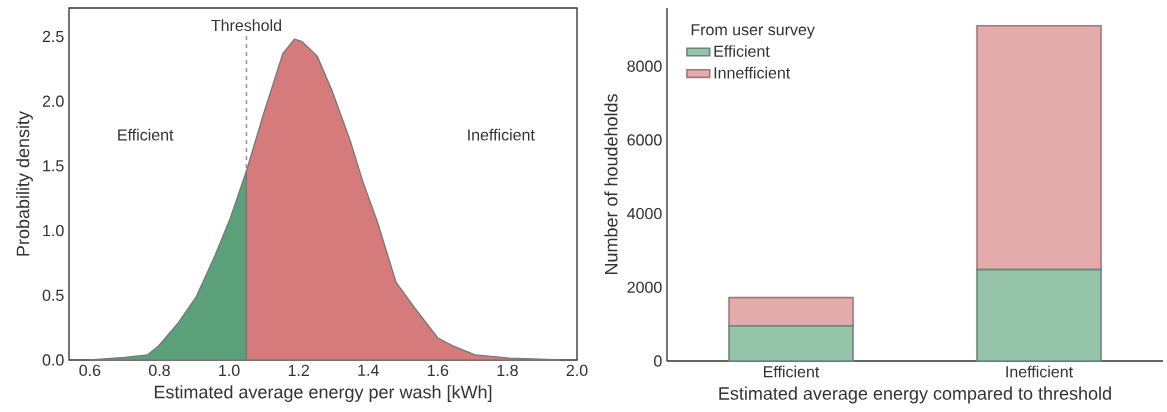 This screenshot has width=1167, height=412. What do you see at coordinates (53, 101) in the screenshot?
I see `y-tick-label: 2.0` at bounding box center [53, 101].